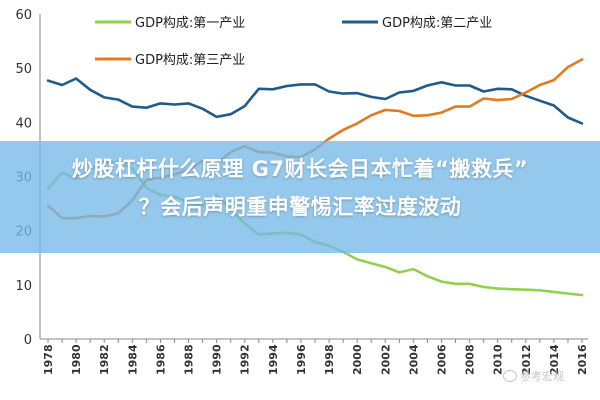 The height and width of the screenshot is (400, 600). I want to click on y-tick-label: 0, so click(28, 340).